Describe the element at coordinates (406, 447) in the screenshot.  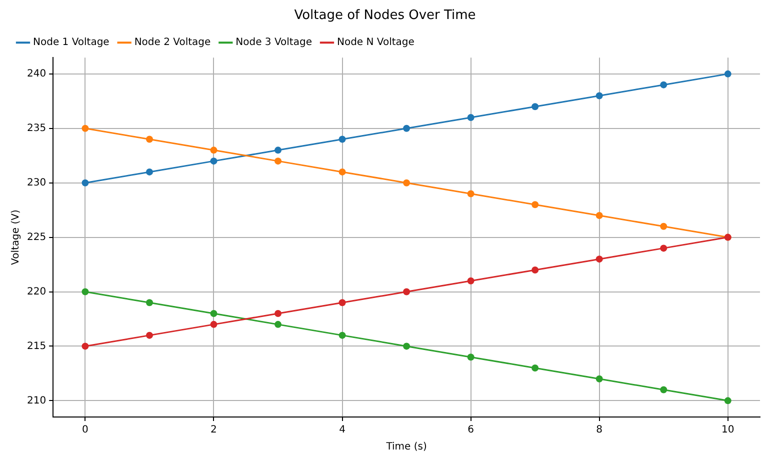
I see `x-axis-title: Time (s)` at that location.